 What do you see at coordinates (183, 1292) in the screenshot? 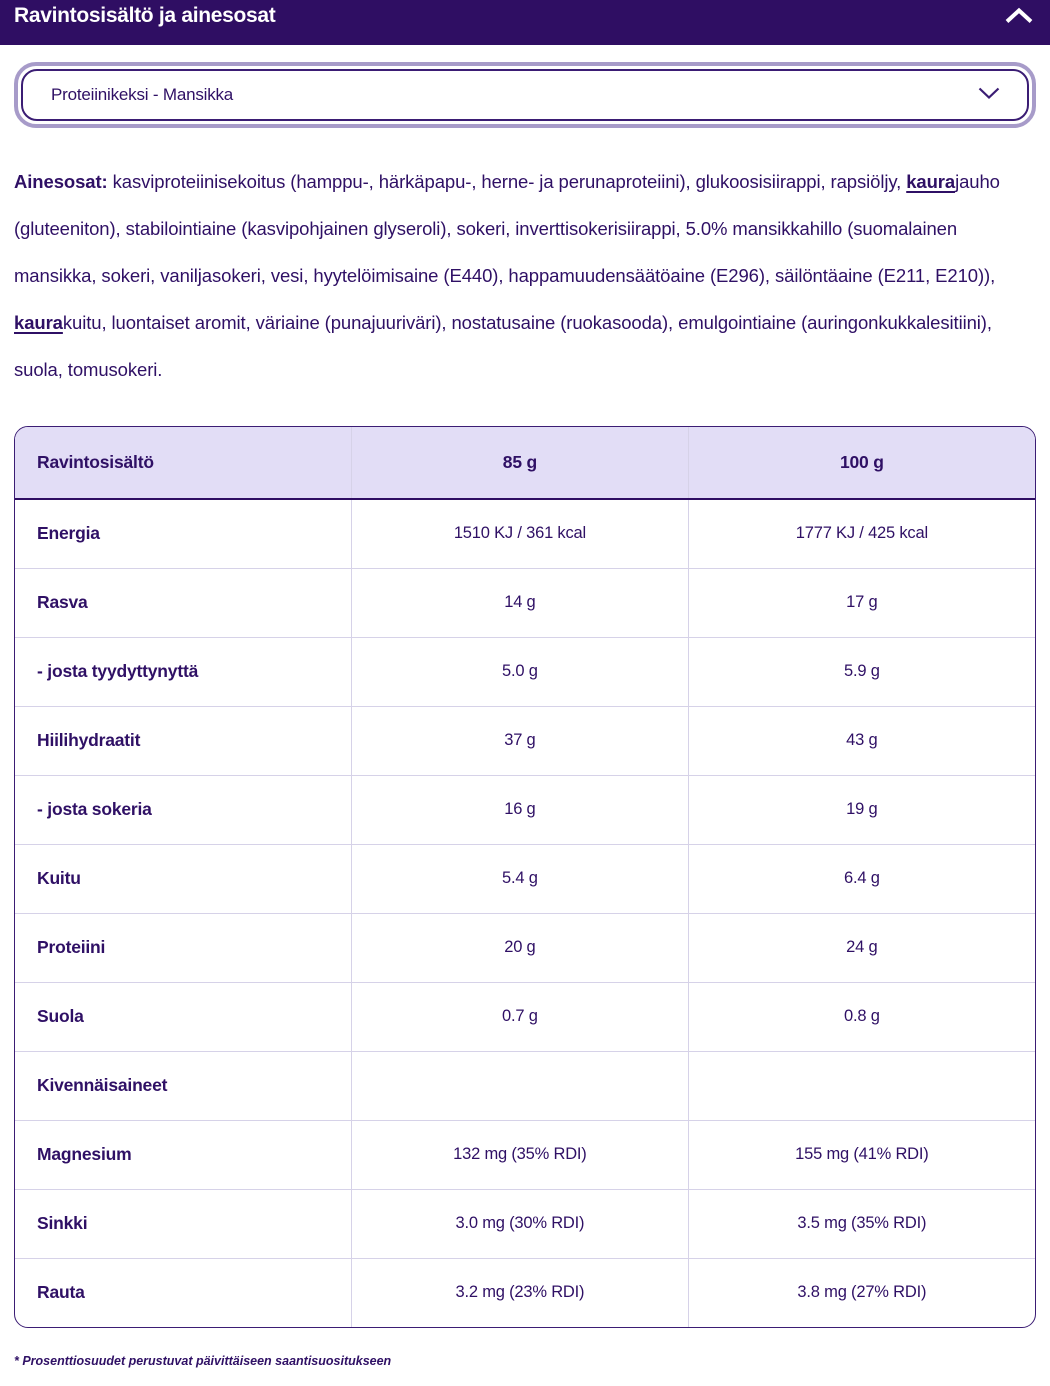
I see `row-label: Rauta` at bounding box center [183, 1292].